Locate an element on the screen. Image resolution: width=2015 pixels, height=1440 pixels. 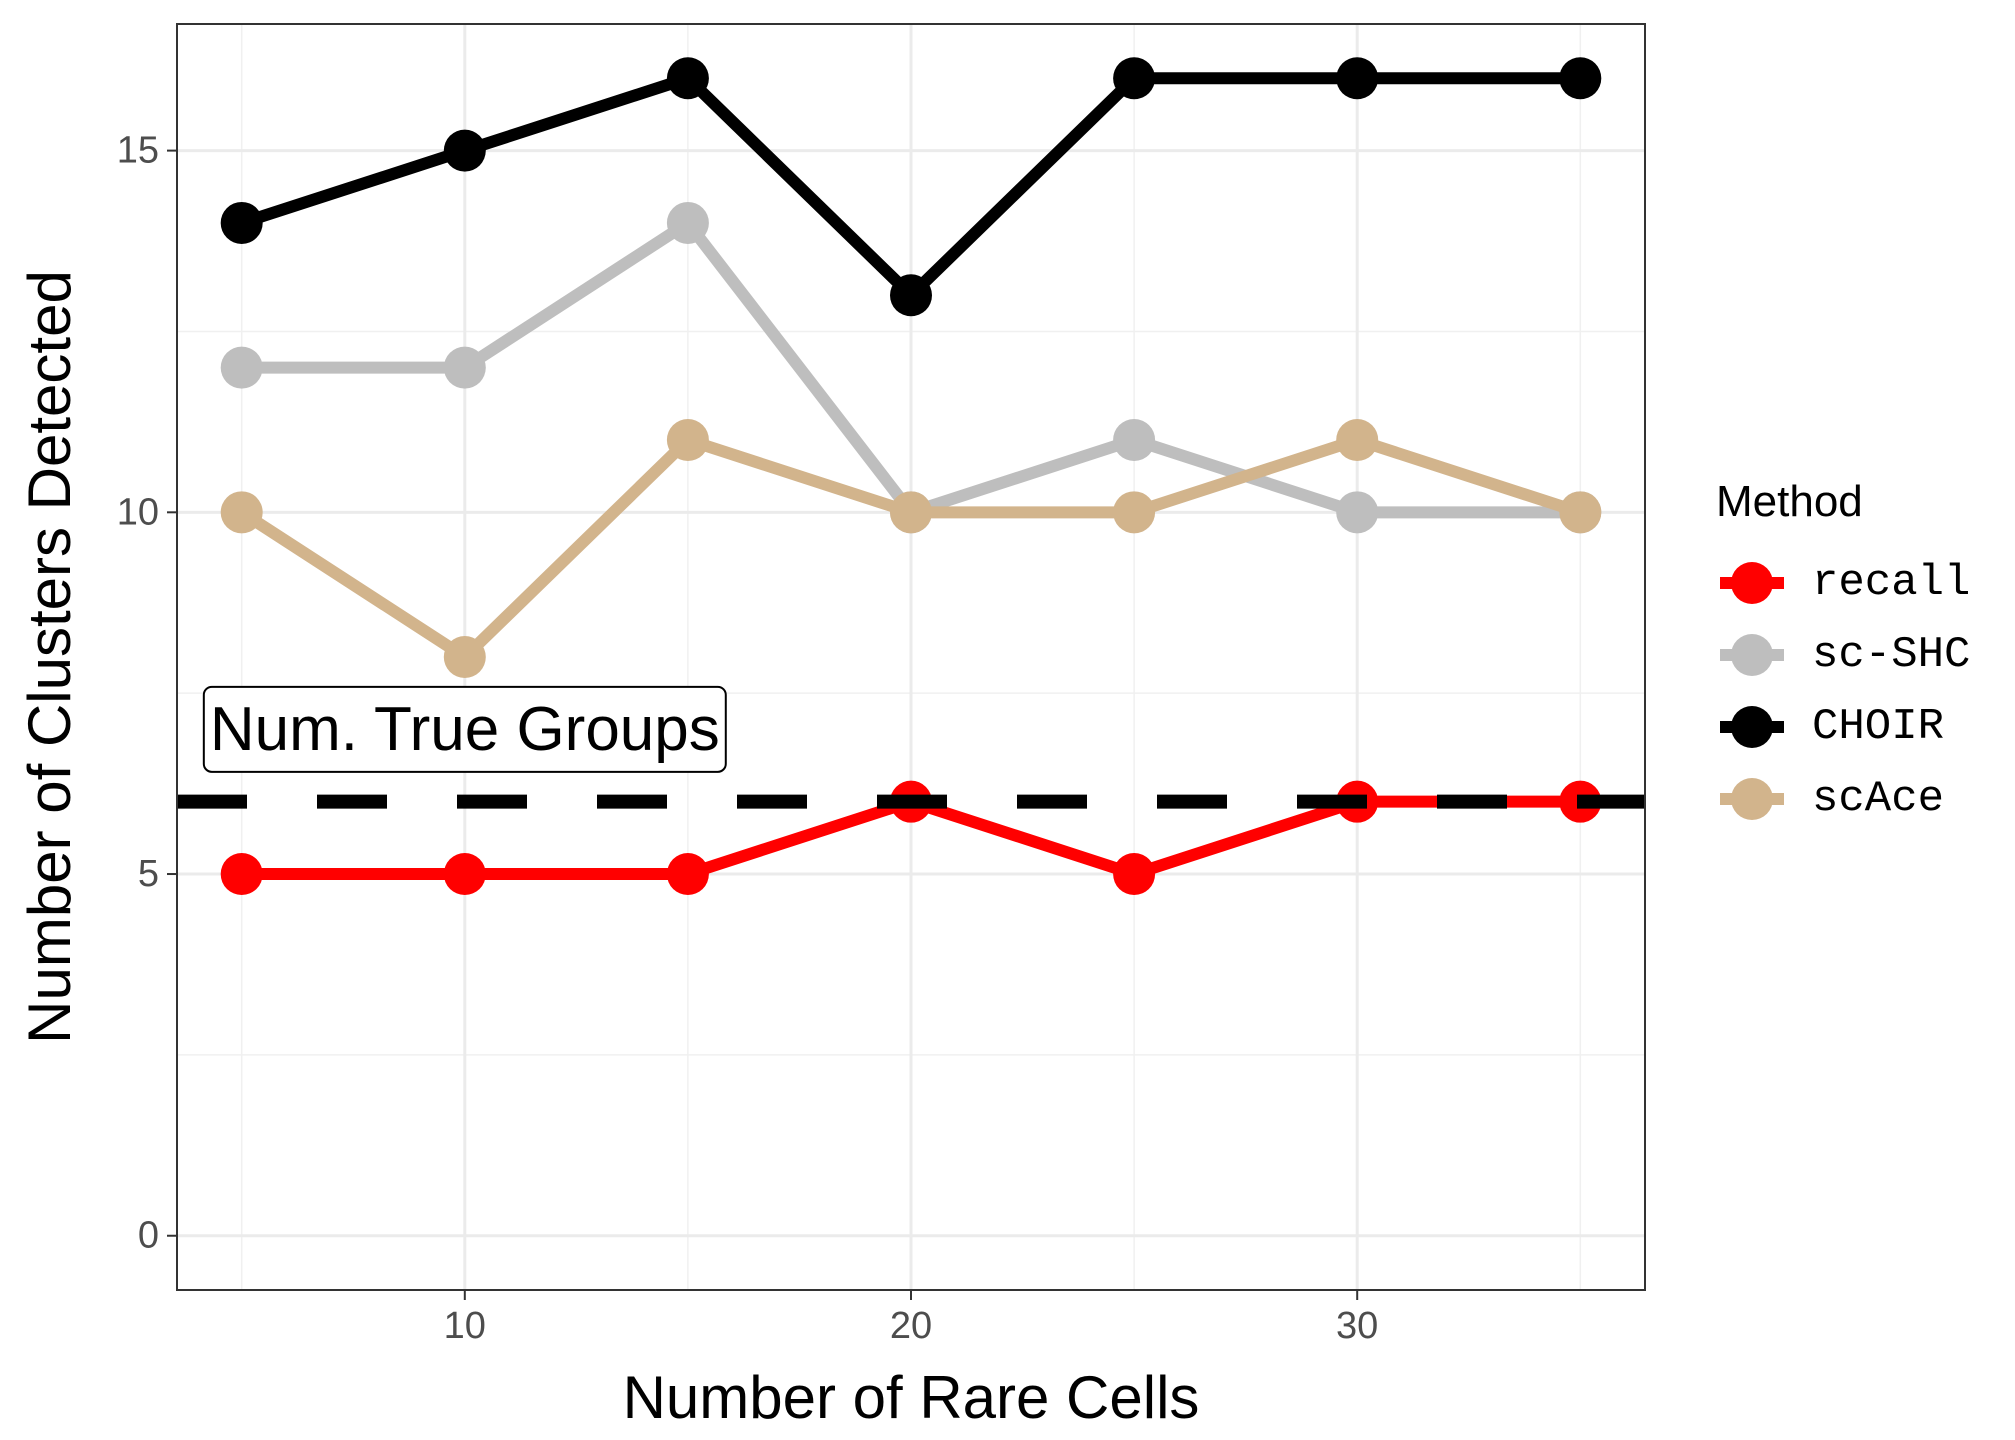
series-scAce is located at coordinates (911, 548).